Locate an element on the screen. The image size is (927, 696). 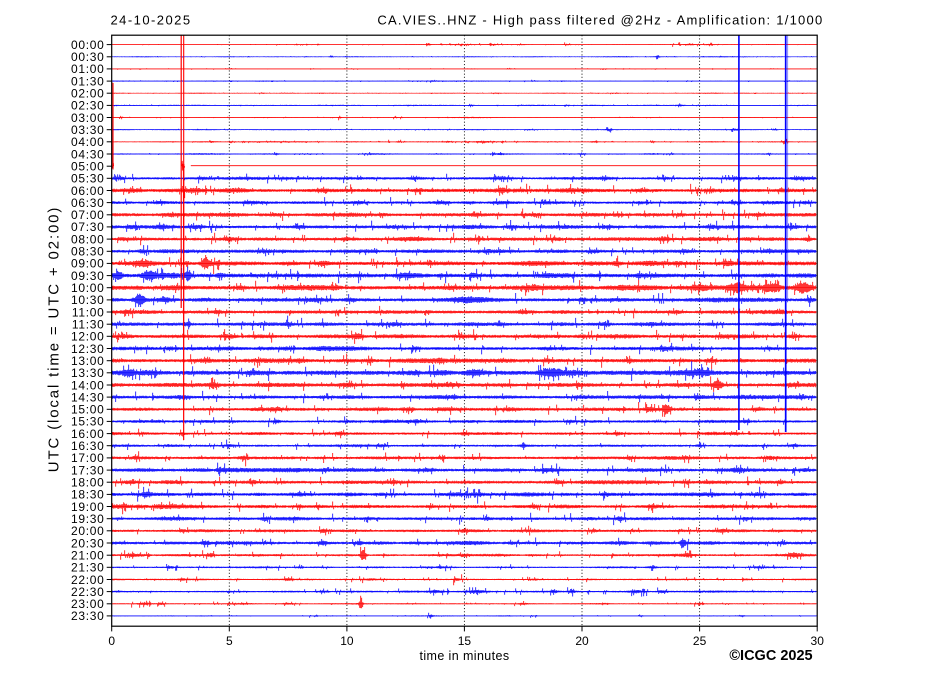
svg-text: 12:30 is located at coordinates (88, 349).